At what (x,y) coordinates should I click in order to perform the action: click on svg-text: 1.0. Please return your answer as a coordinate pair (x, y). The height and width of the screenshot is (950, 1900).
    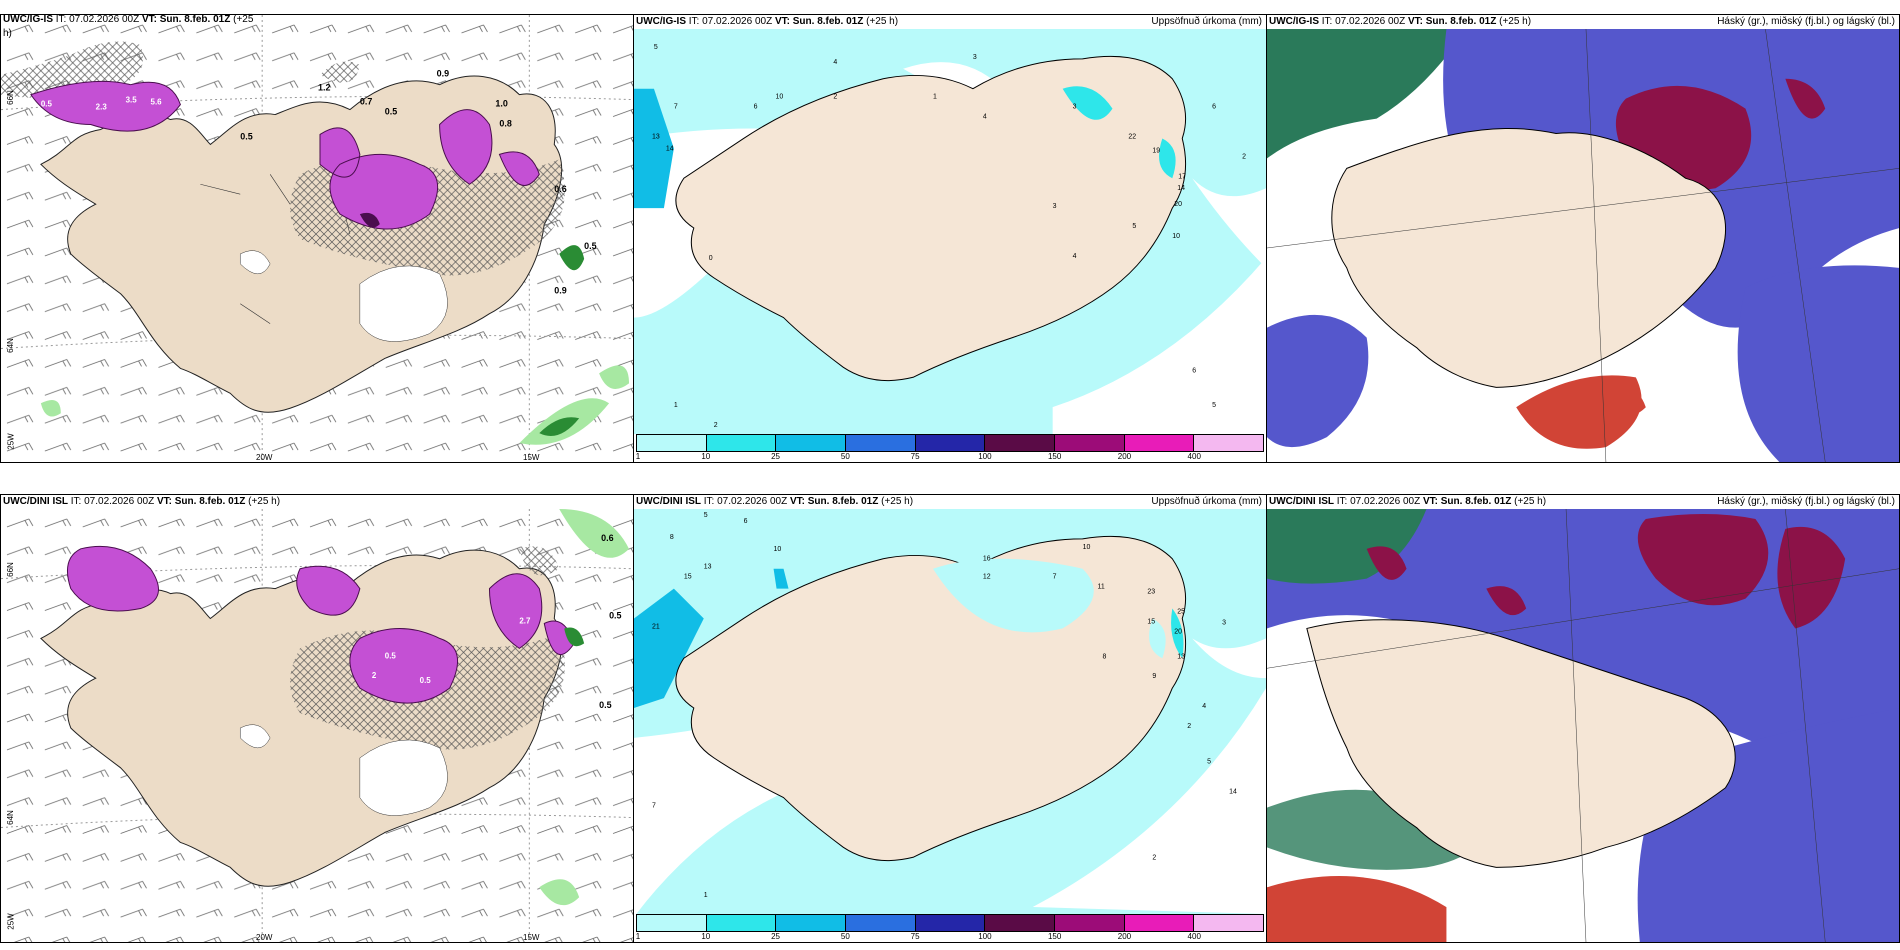
    Looking at the image, I should click on (501, 104).